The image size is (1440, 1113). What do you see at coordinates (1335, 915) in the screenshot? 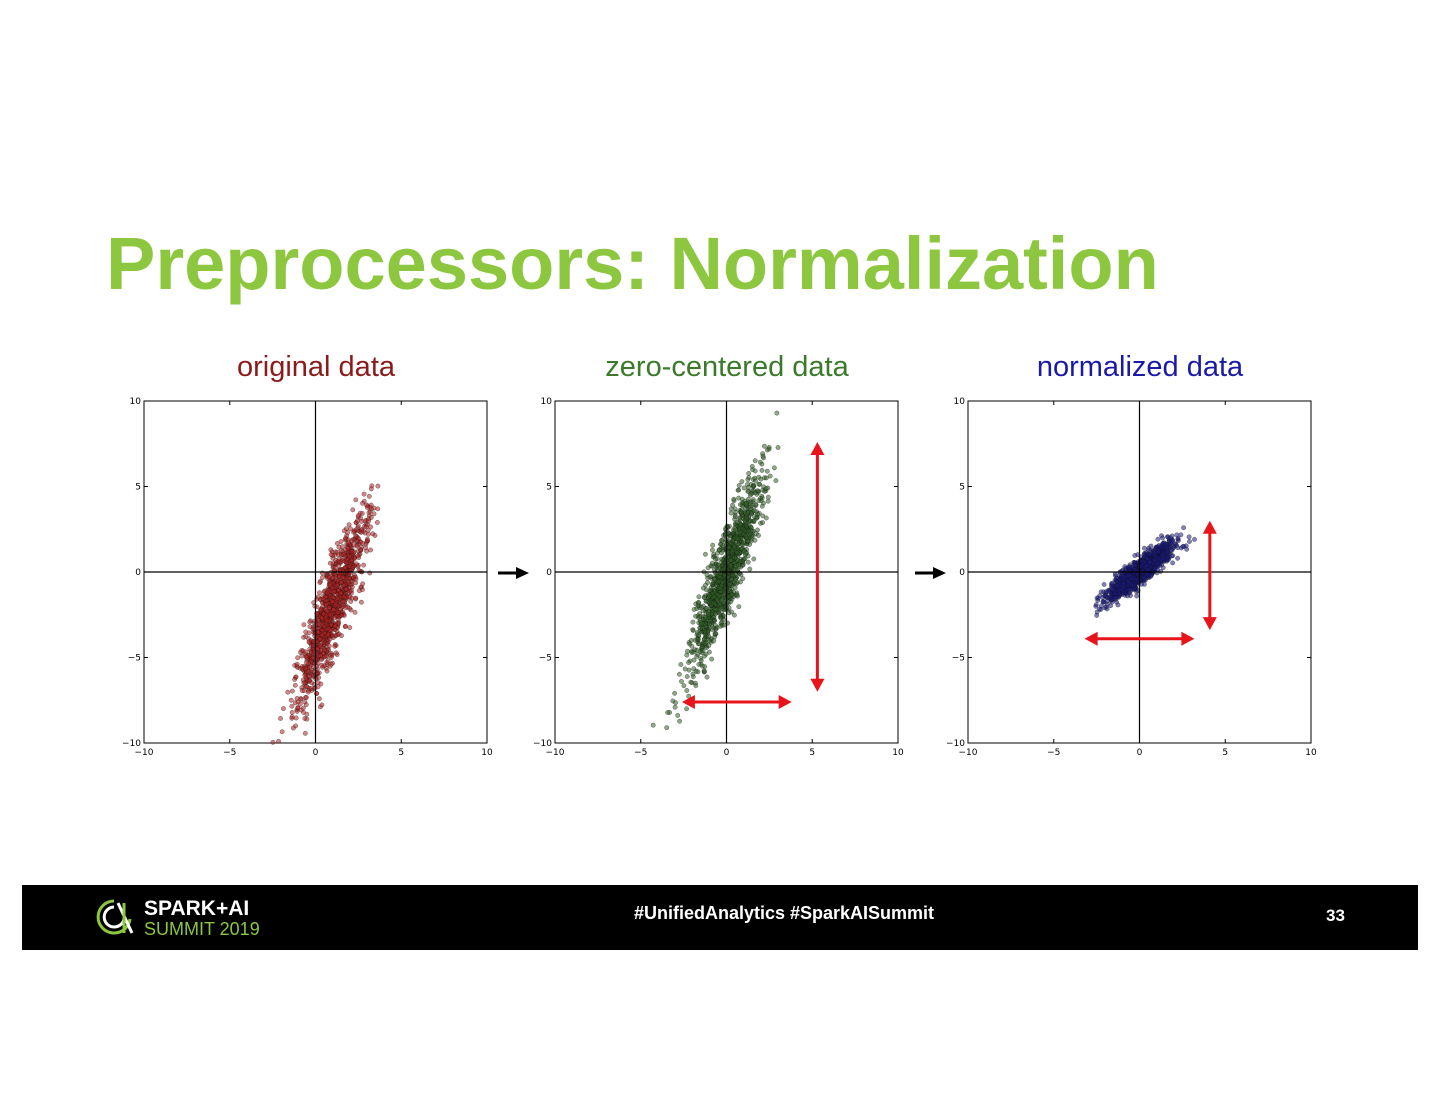
I see `page-number: 33` at bounding box center [1335, 915].